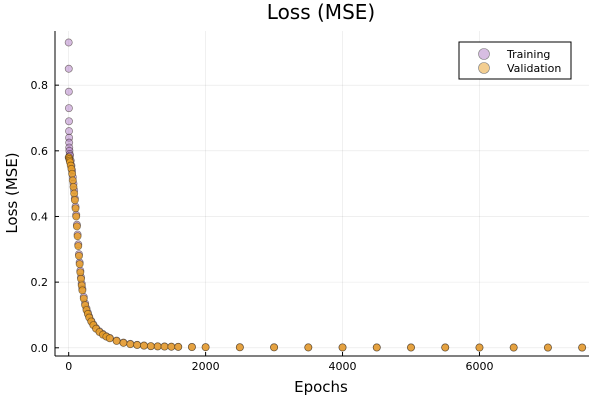  I want to click on legend-marker-training, so click(484, 54).